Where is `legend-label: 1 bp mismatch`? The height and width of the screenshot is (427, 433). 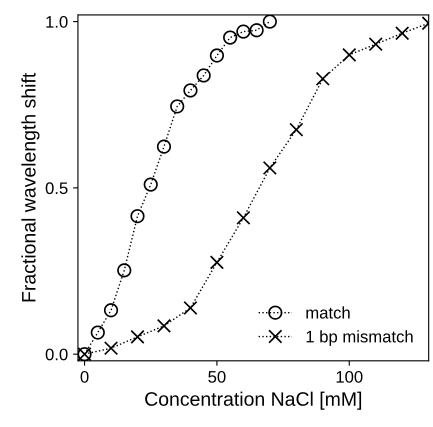 legend-label: 1 bp mismatch is located at coordinates (359, 338).